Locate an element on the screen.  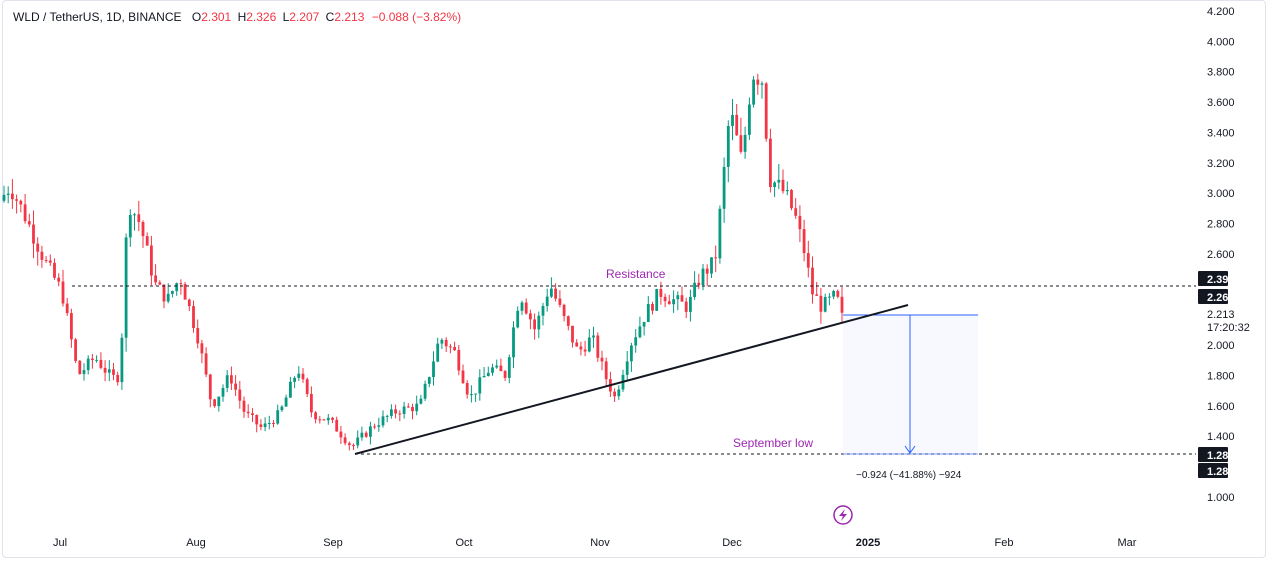
high-label: H is located at coordinates (242, 17).